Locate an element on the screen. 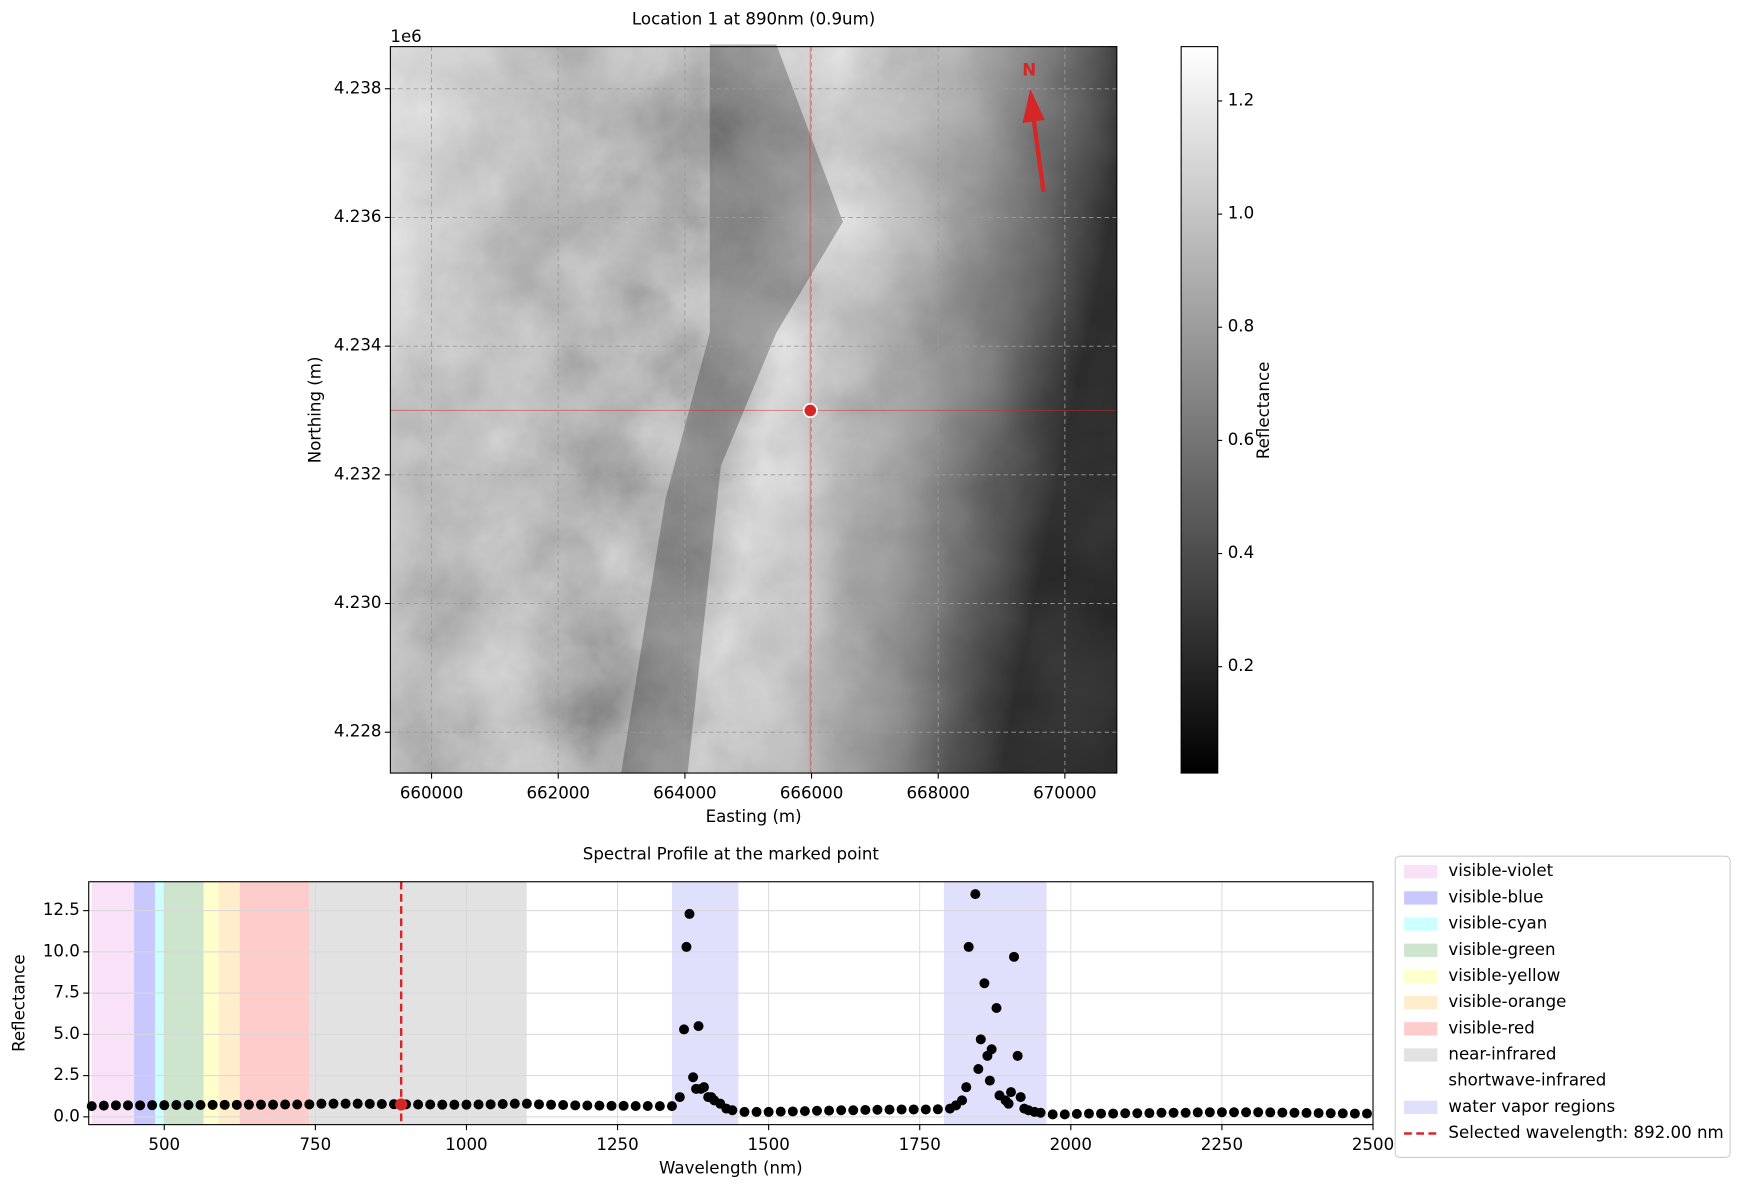  legend-label: visible-yellow is located at coordinates (1504, 975).